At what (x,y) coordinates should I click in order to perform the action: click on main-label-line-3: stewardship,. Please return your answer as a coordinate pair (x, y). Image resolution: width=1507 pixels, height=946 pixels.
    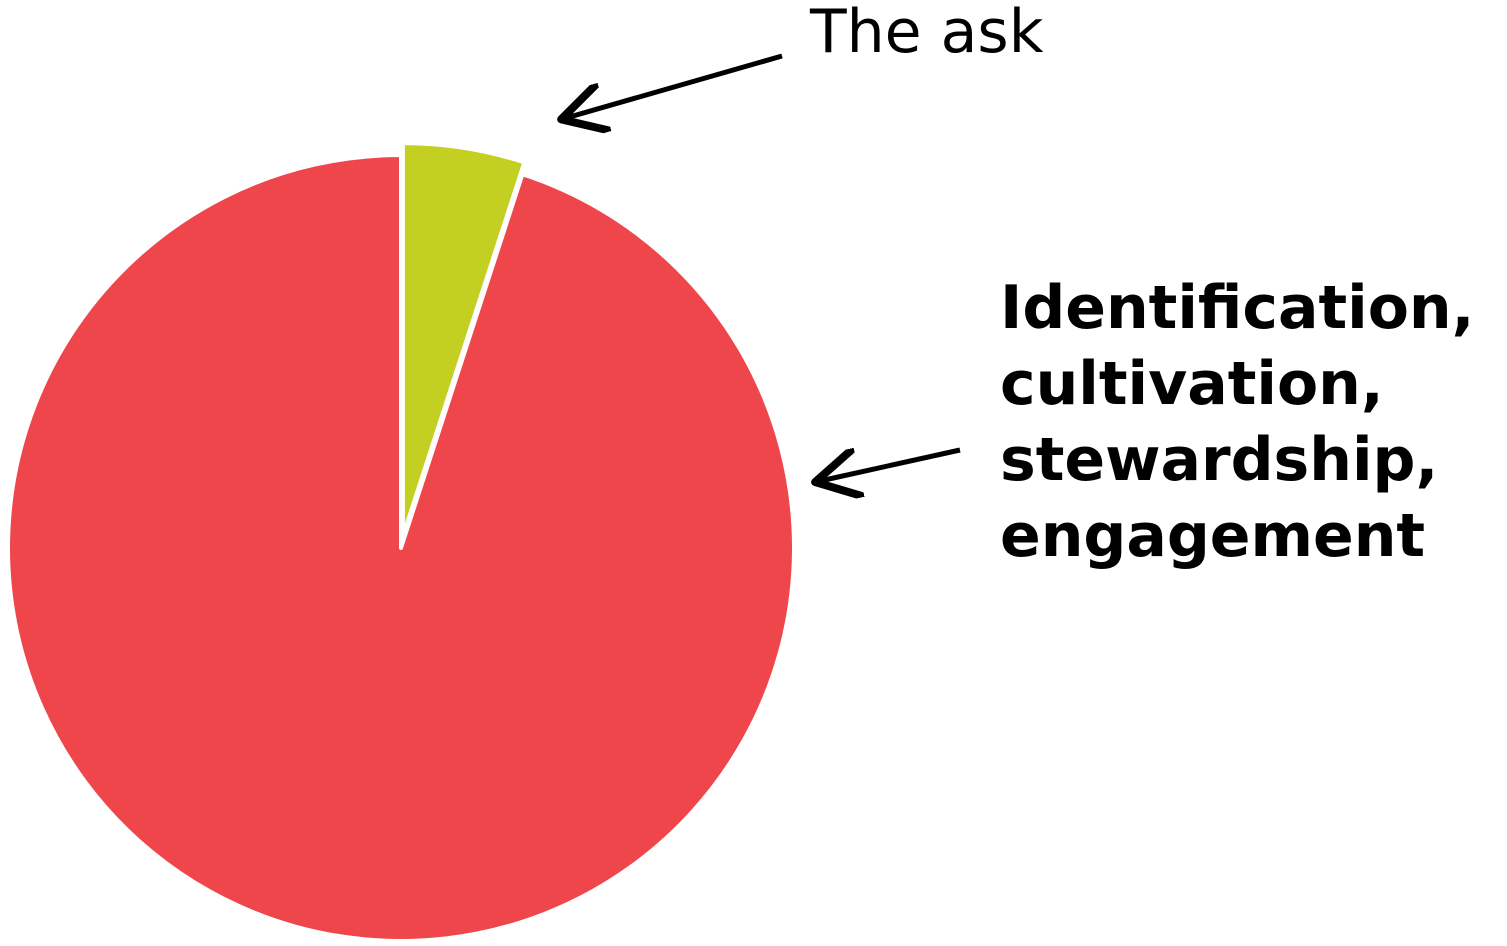
    Looking at the image, I should click on (1219, 460).